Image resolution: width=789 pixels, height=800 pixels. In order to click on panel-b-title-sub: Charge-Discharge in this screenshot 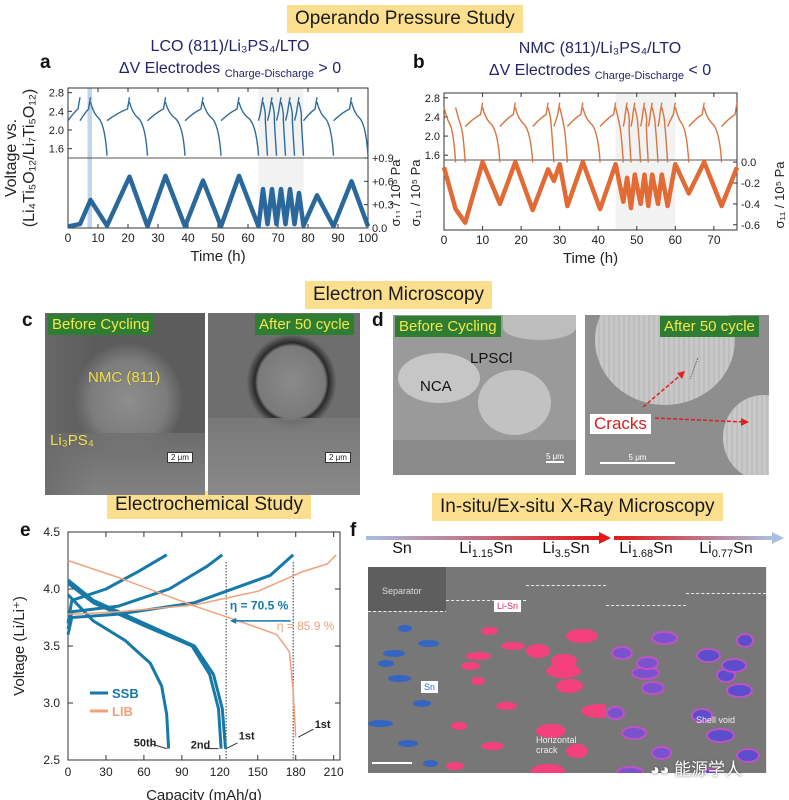, I will do `click(639, 76)`.